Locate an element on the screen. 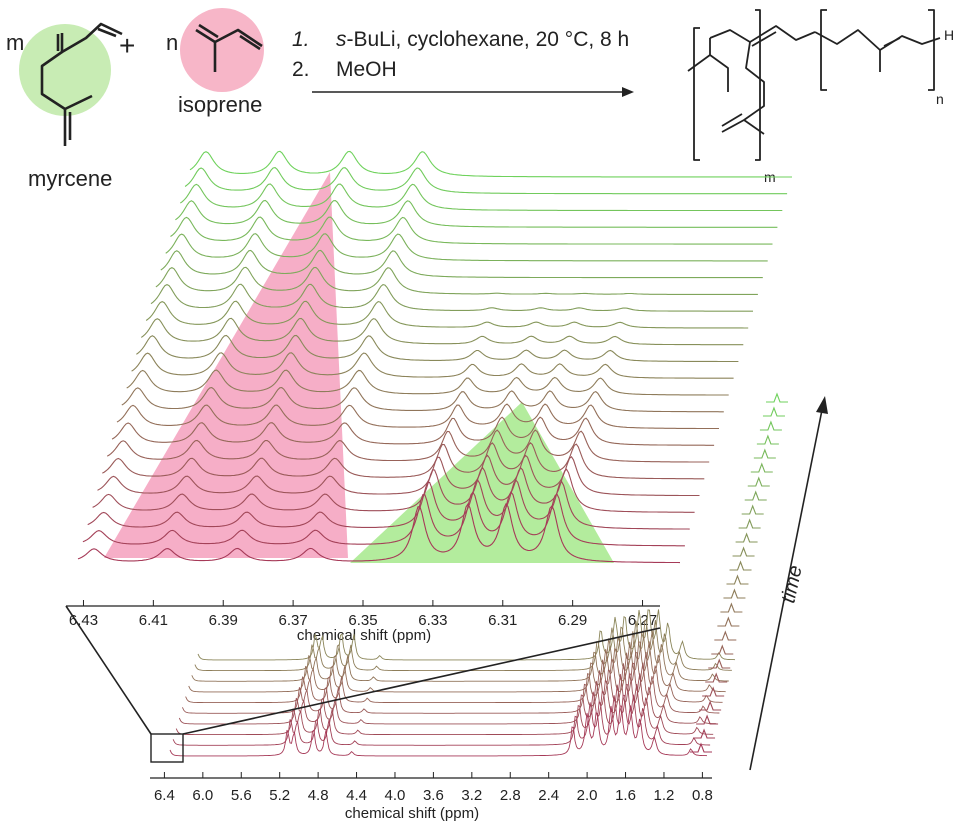 The width and height of the screenshot is (961, 826). isoprene-circle is located at coordinates (222, 50).